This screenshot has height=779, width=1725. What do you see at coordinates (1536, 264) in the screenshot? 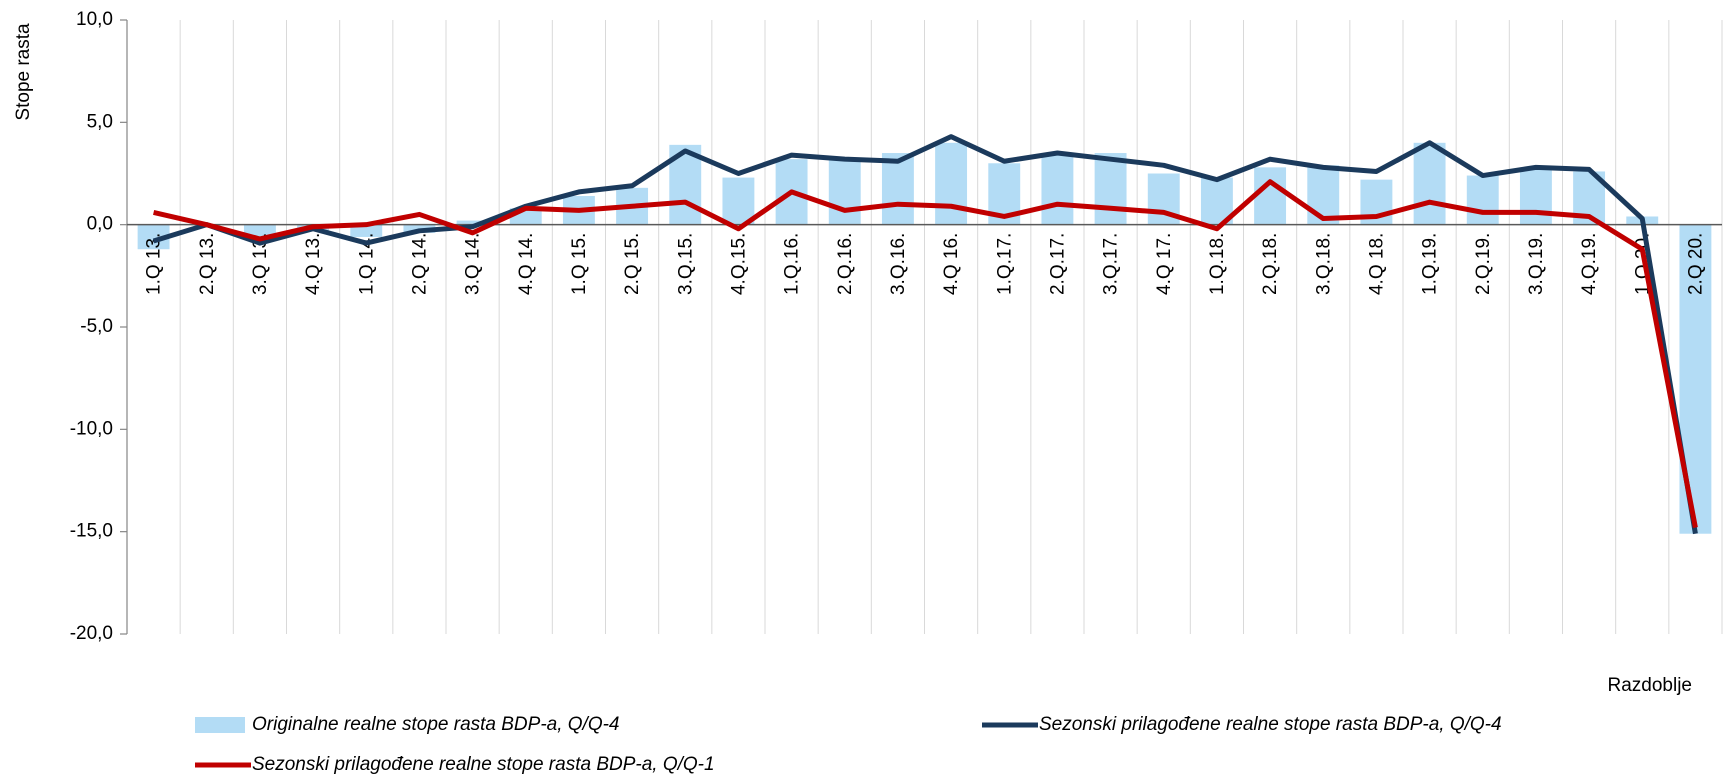
I see `x-tick-label: 3.Q.19.` at bounding box center [1536, 264].